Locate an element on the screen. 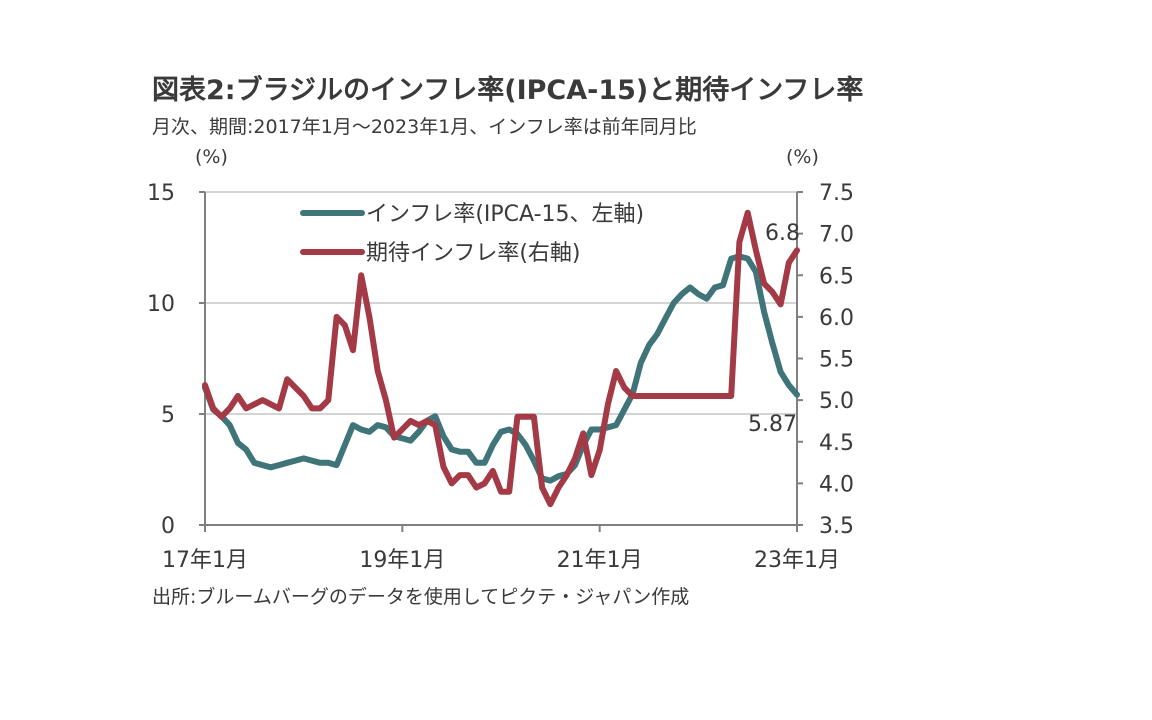  right-tick-label: 5.0 is located at coordinates (836, 401).